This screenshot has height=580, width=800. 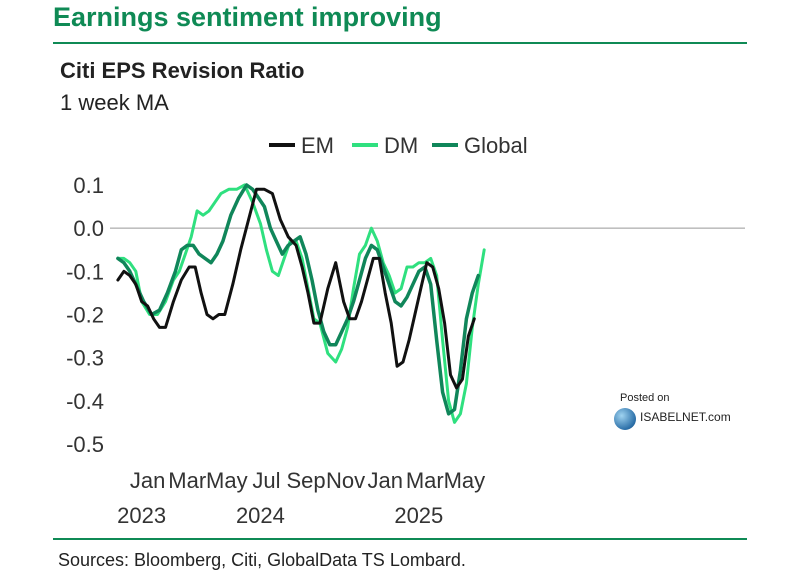 I want to click on y-tick-label: -0.3, so click(x=85, y=358).